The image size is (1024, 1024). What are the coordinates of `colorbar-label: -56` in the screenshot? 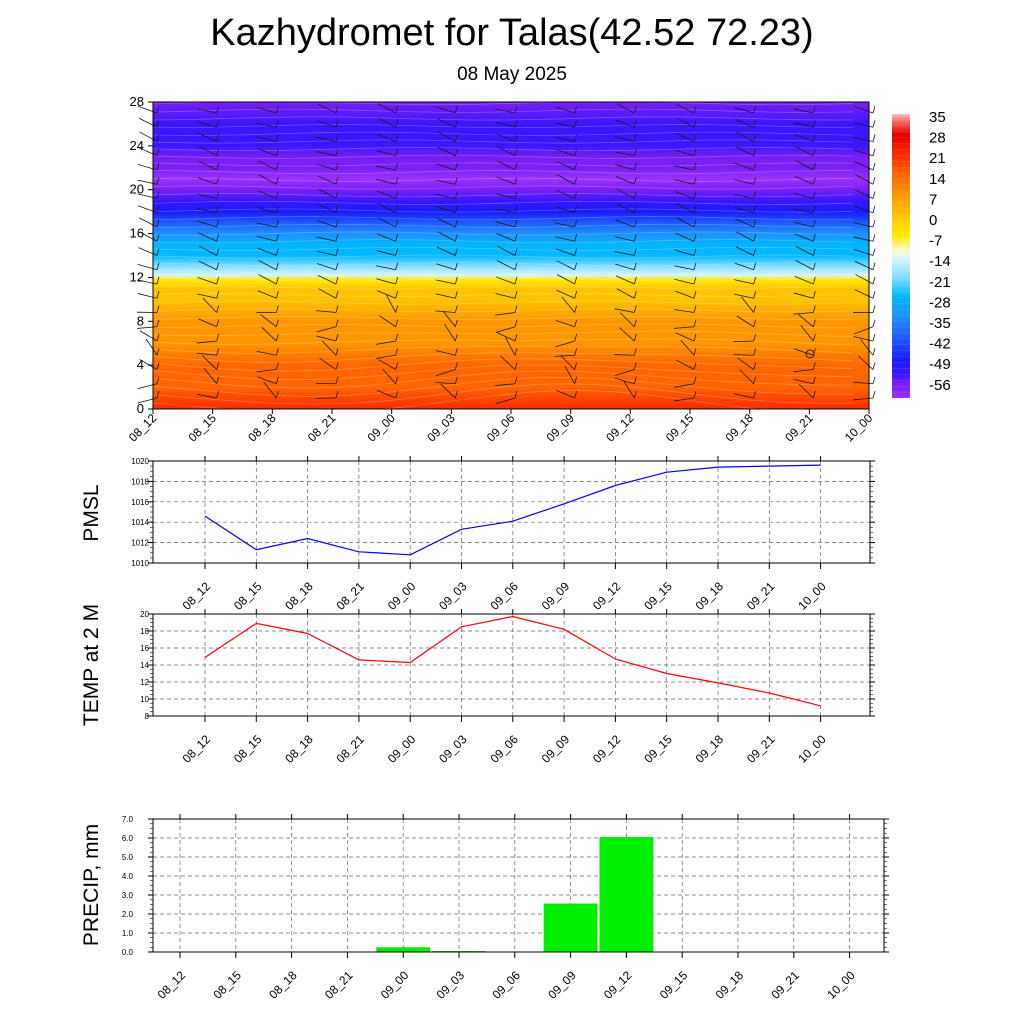 It's located at (940, 385).